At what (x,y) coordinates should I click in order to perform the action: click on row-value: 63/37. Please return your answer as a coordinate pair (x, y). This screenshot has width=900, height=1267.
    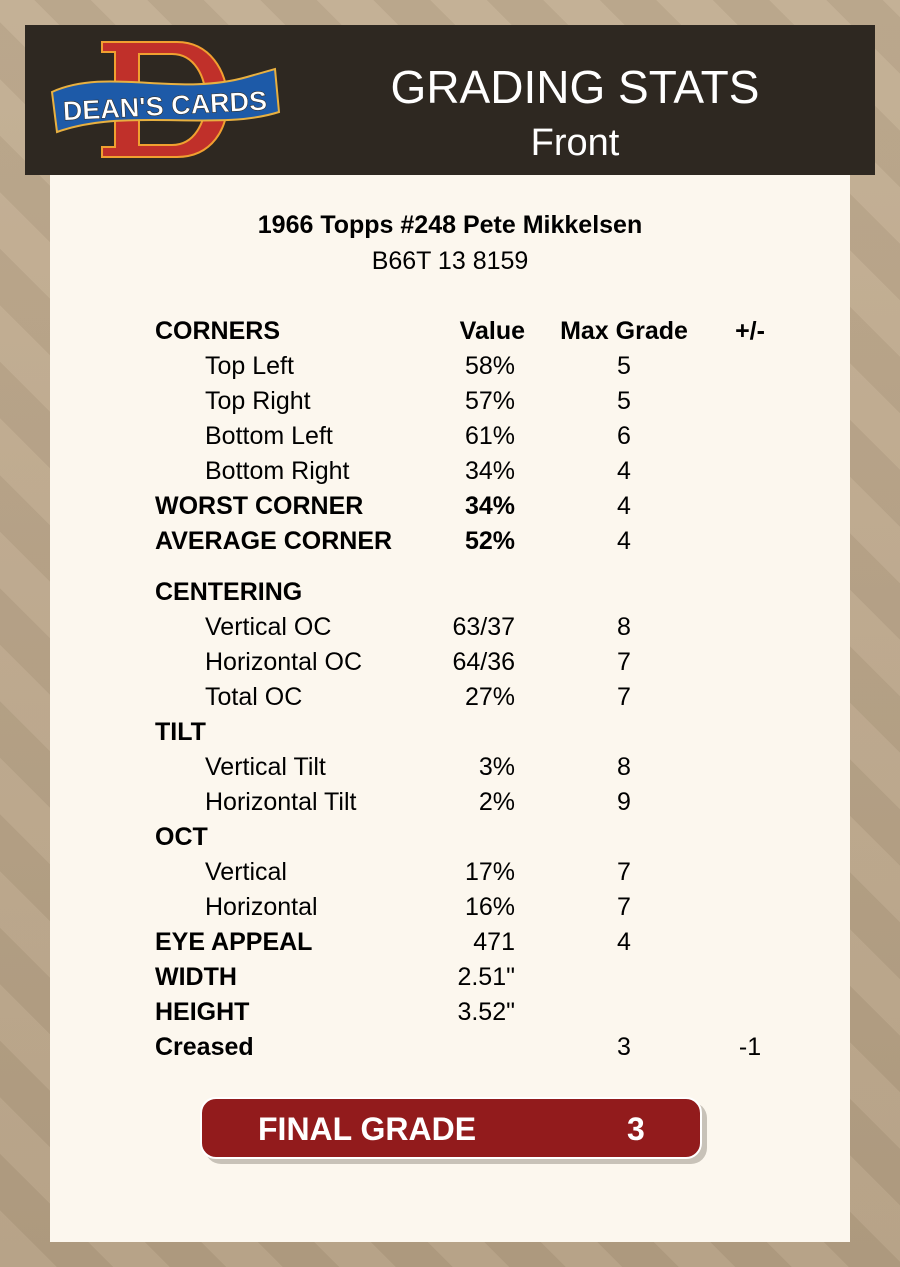
    Looking at the image, I should click on (483, 627).